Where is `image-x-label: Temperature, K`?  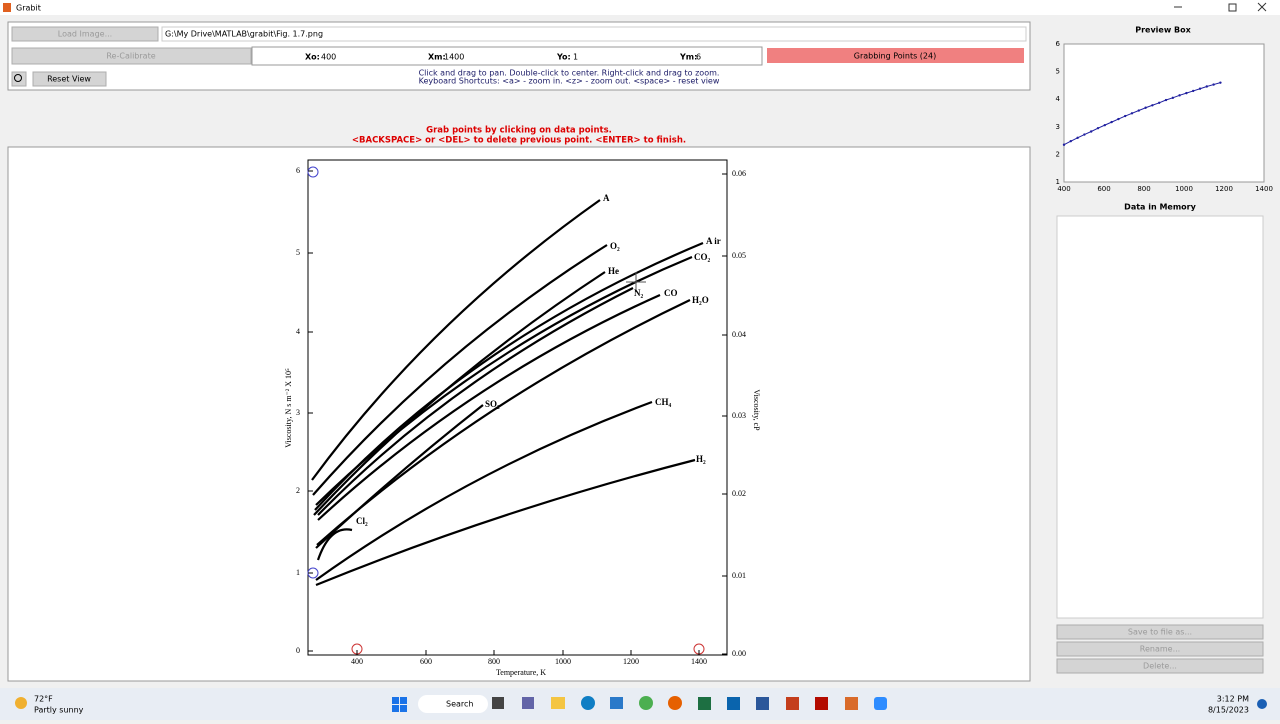 image-x-label: Temperature, K is located at coordinates (521, 672).